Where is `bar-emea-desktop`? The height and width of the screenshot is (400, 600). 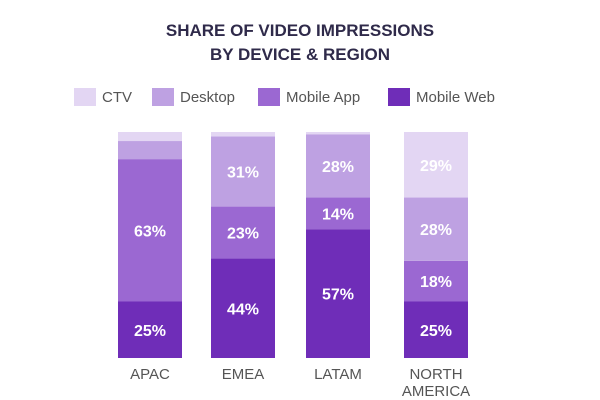 bar-emea-desktop is located at coordinates (243, 171).